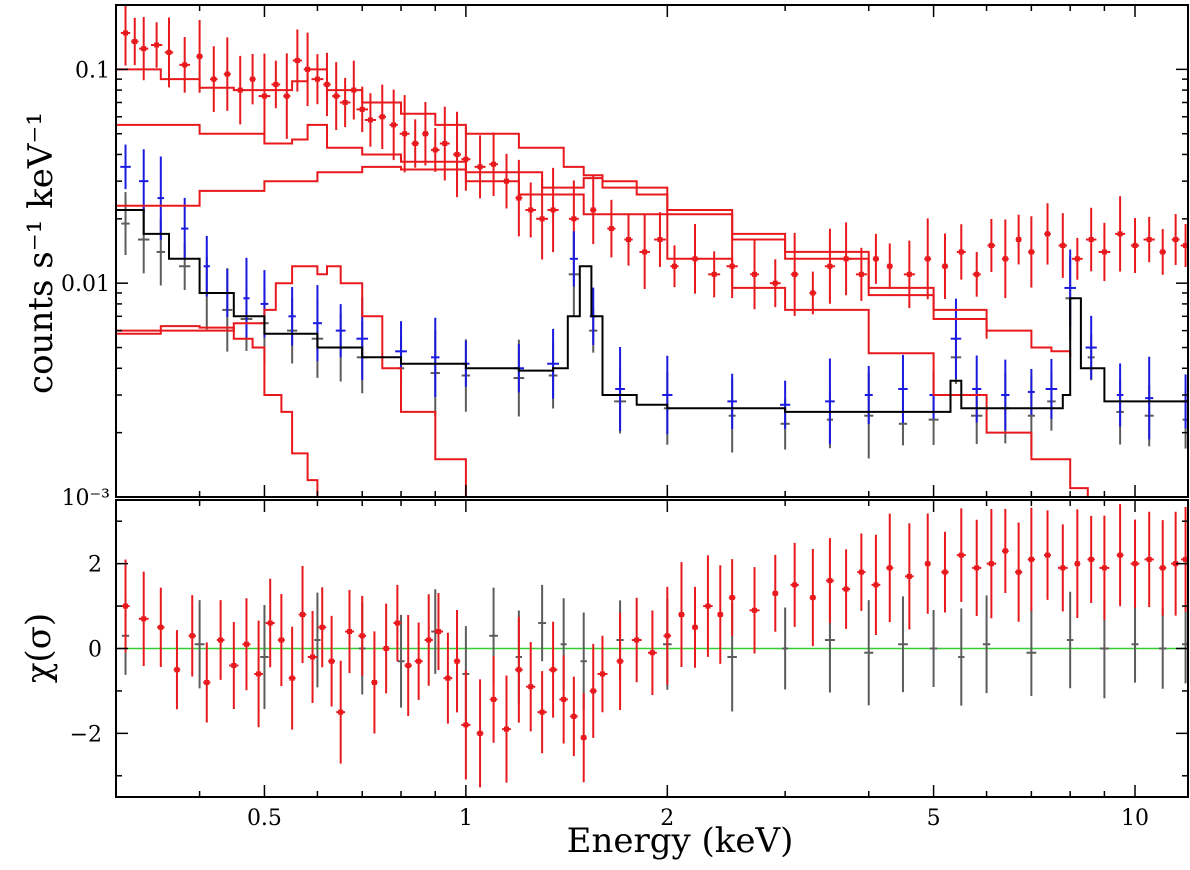 Image resolution: width=1190 pixels, height=870 pixels. I want to click on bottom-y-axis-label: χ(σ), so click(39, 648).